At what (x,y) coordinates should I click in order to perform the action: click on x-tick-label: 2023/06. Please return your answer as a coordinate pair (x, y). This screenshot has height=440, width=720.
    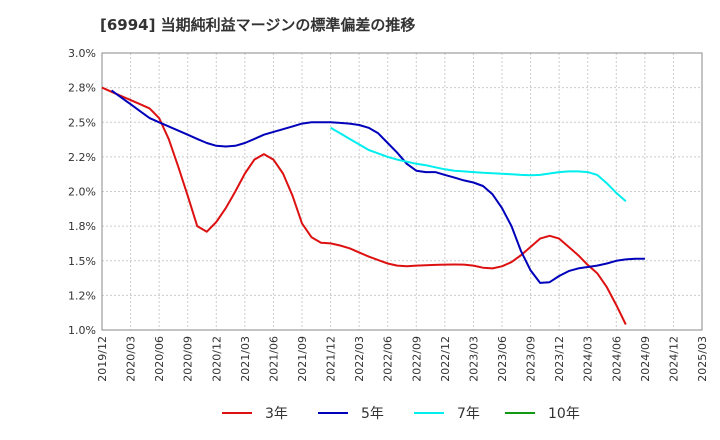
    Looking at the image, I should click on (502, 359).